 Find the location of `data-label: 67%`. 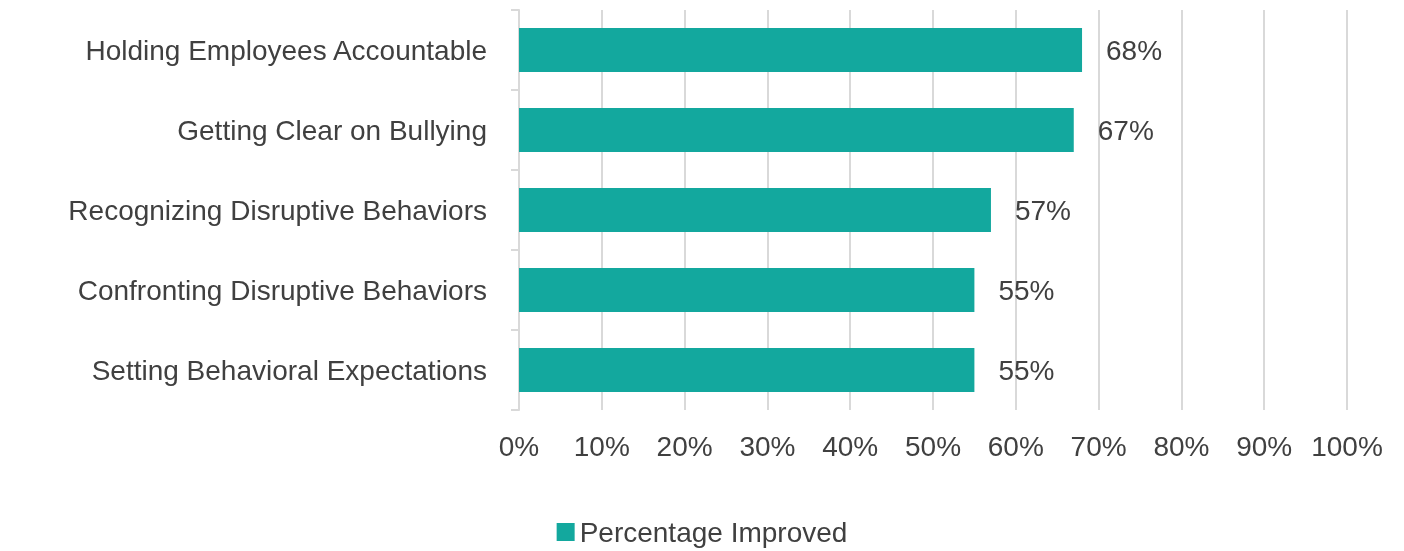

data-label: 67% is located at coordinates (1125, 130).